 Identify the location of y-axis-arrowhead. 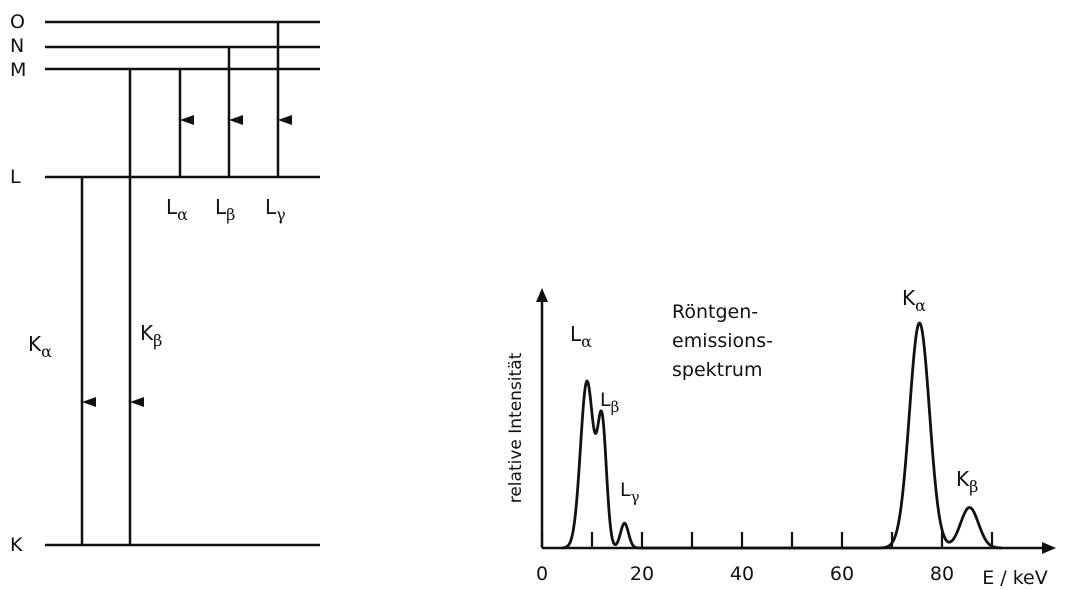
(542, 295).